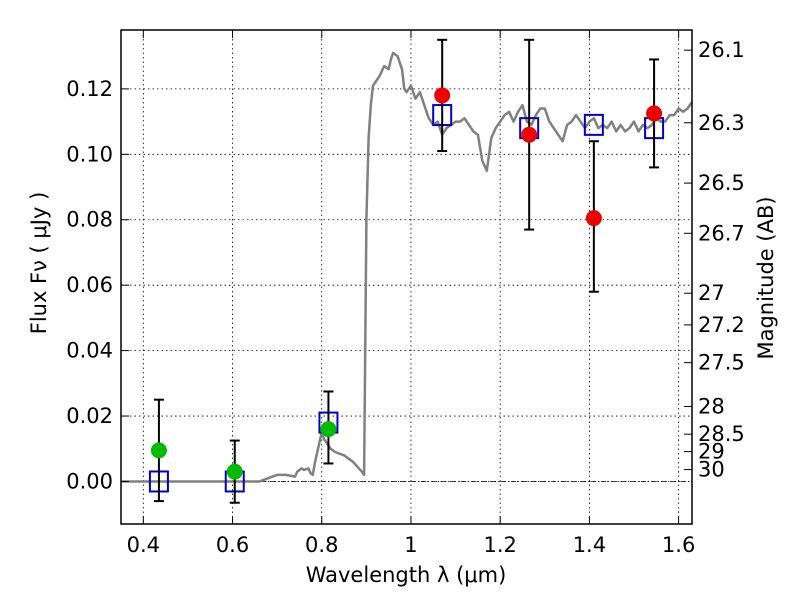 This screenshot has width=800, height=600. I want to click on magnitude-tick-label: 28.5, so click(721, 434).